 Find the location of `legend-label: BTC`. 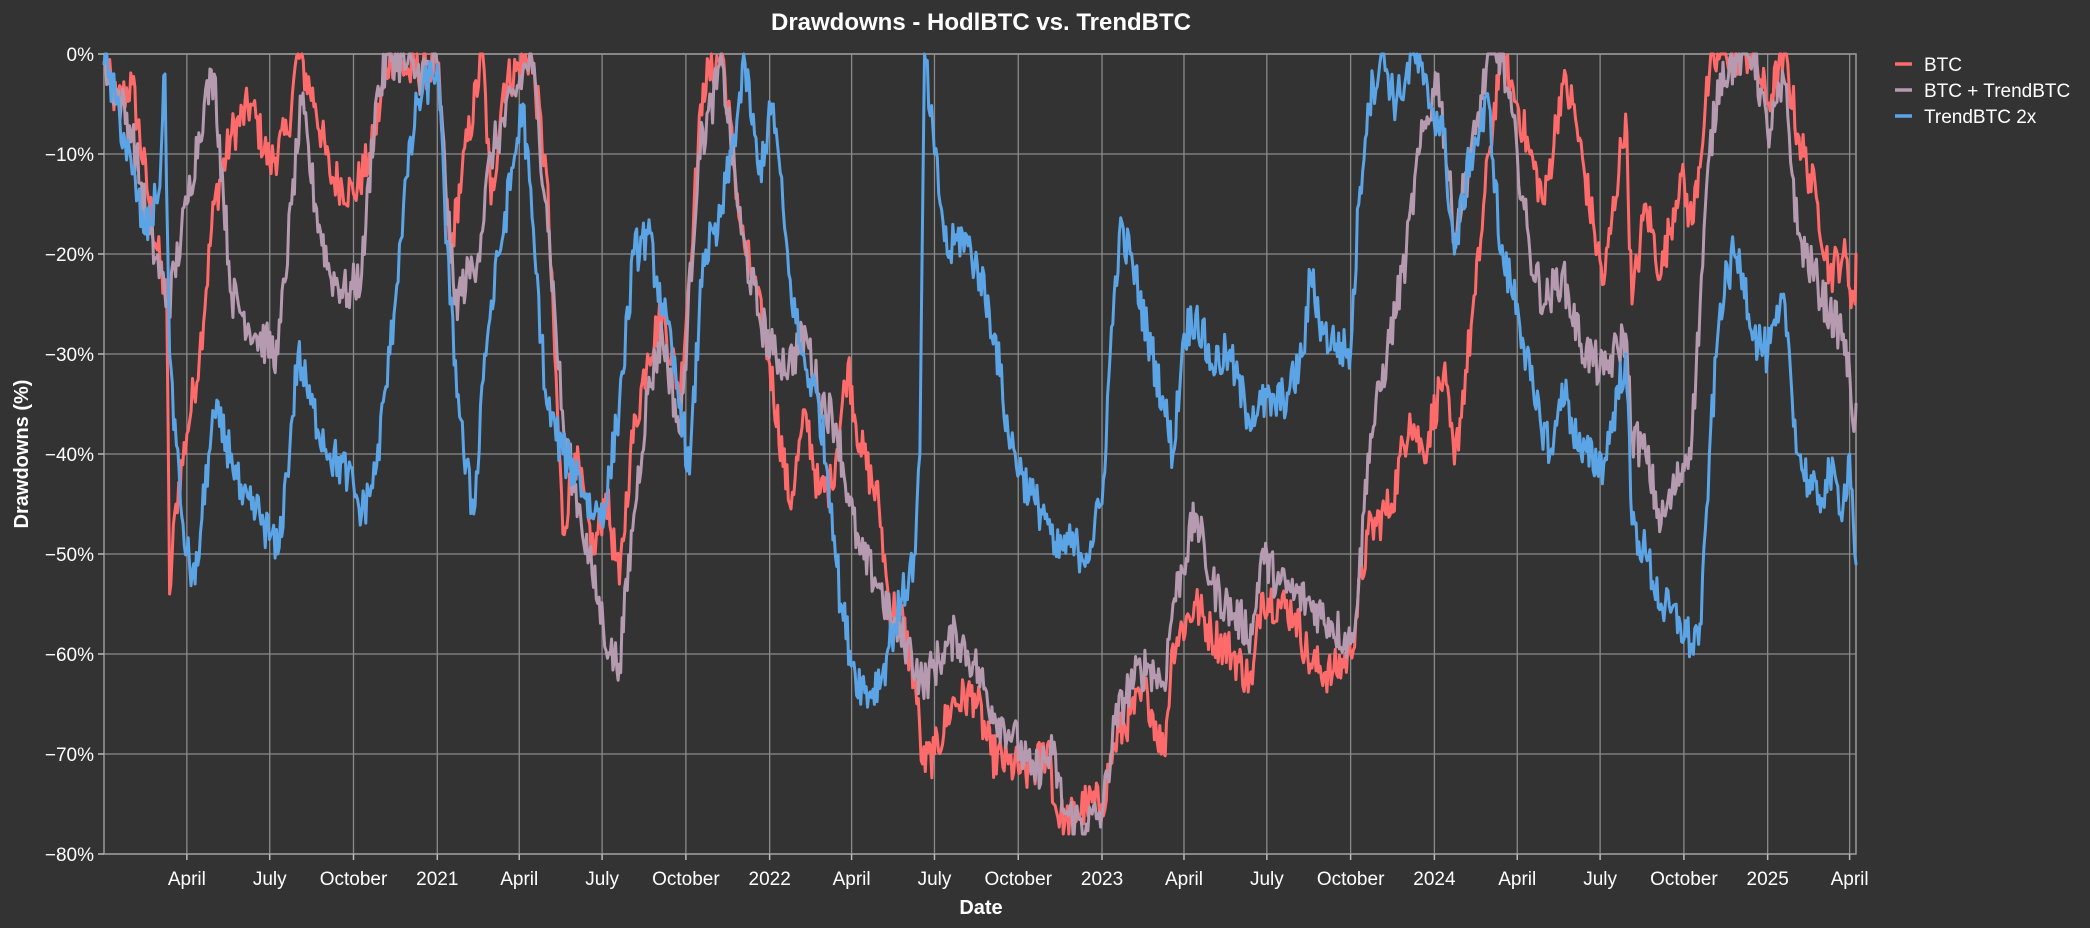

legend-label: BTC is located at coordinates (1943, 65).